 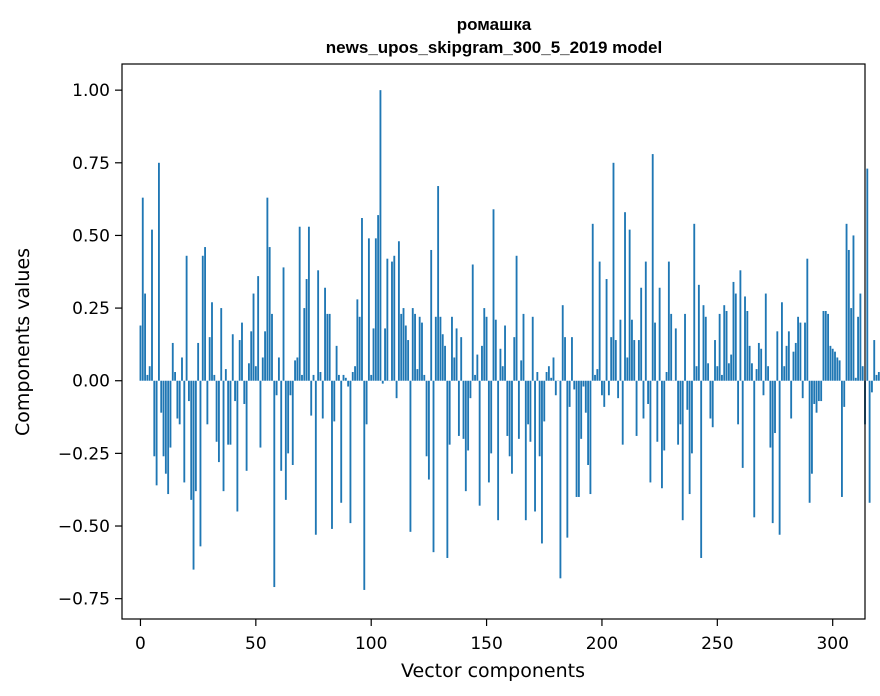 I want to click on x-tick-label: 50, so click(x=256, y=644).